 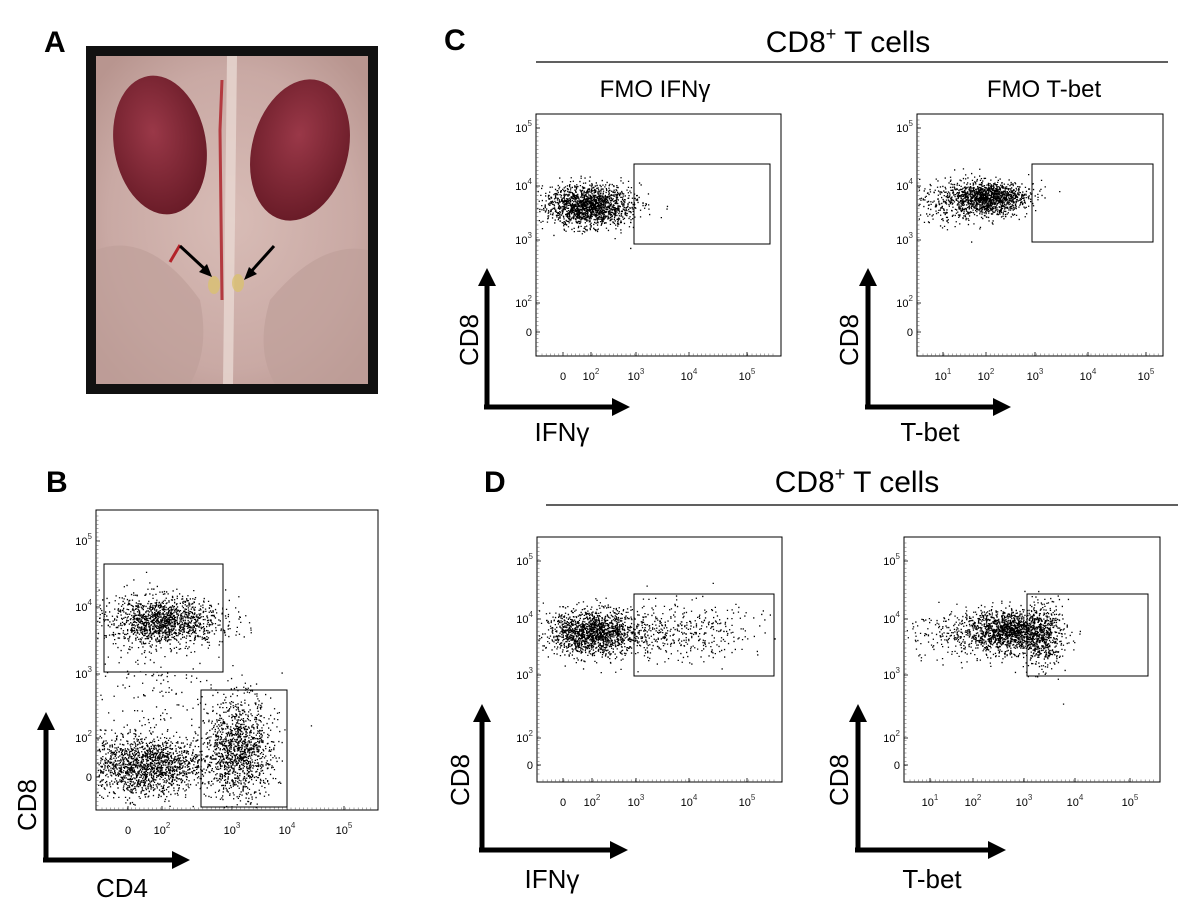 I want to click on axis-label-c-left-x: IFNγ, so click(x=562, y=432).